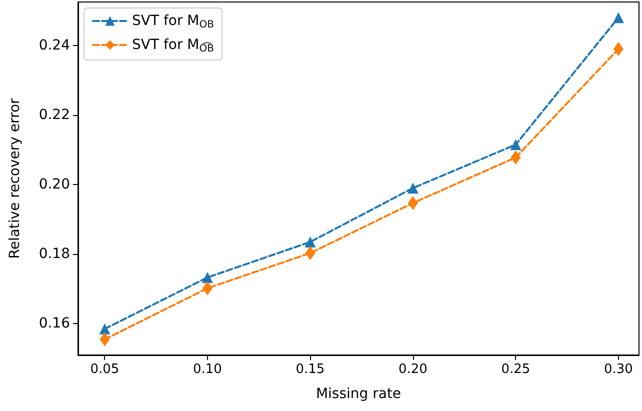  I want to click on y-tick-label: 0.20, so click(54, 184).